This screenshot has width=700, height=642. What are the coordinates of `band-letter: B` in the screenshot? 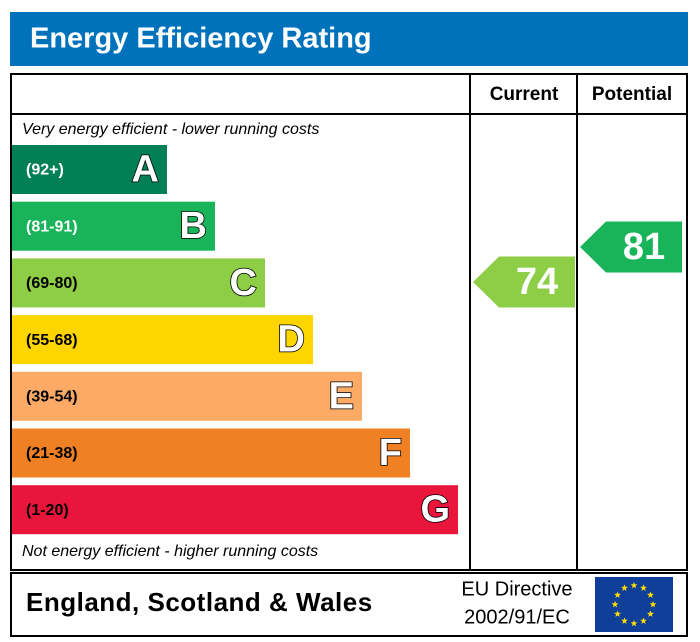 It's located at (193, 226).